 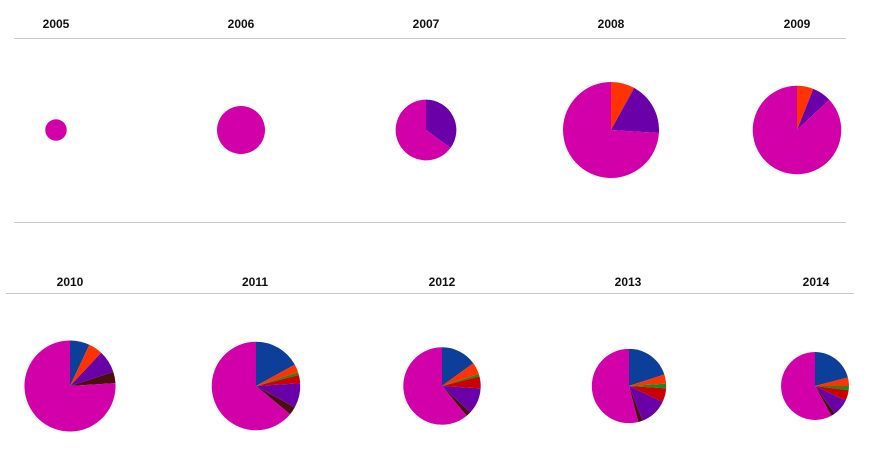 What do you see at coordinates (797, 24) in the screenshot?
I see `year-label-2009: 2009` at bounding box center [797, 24].